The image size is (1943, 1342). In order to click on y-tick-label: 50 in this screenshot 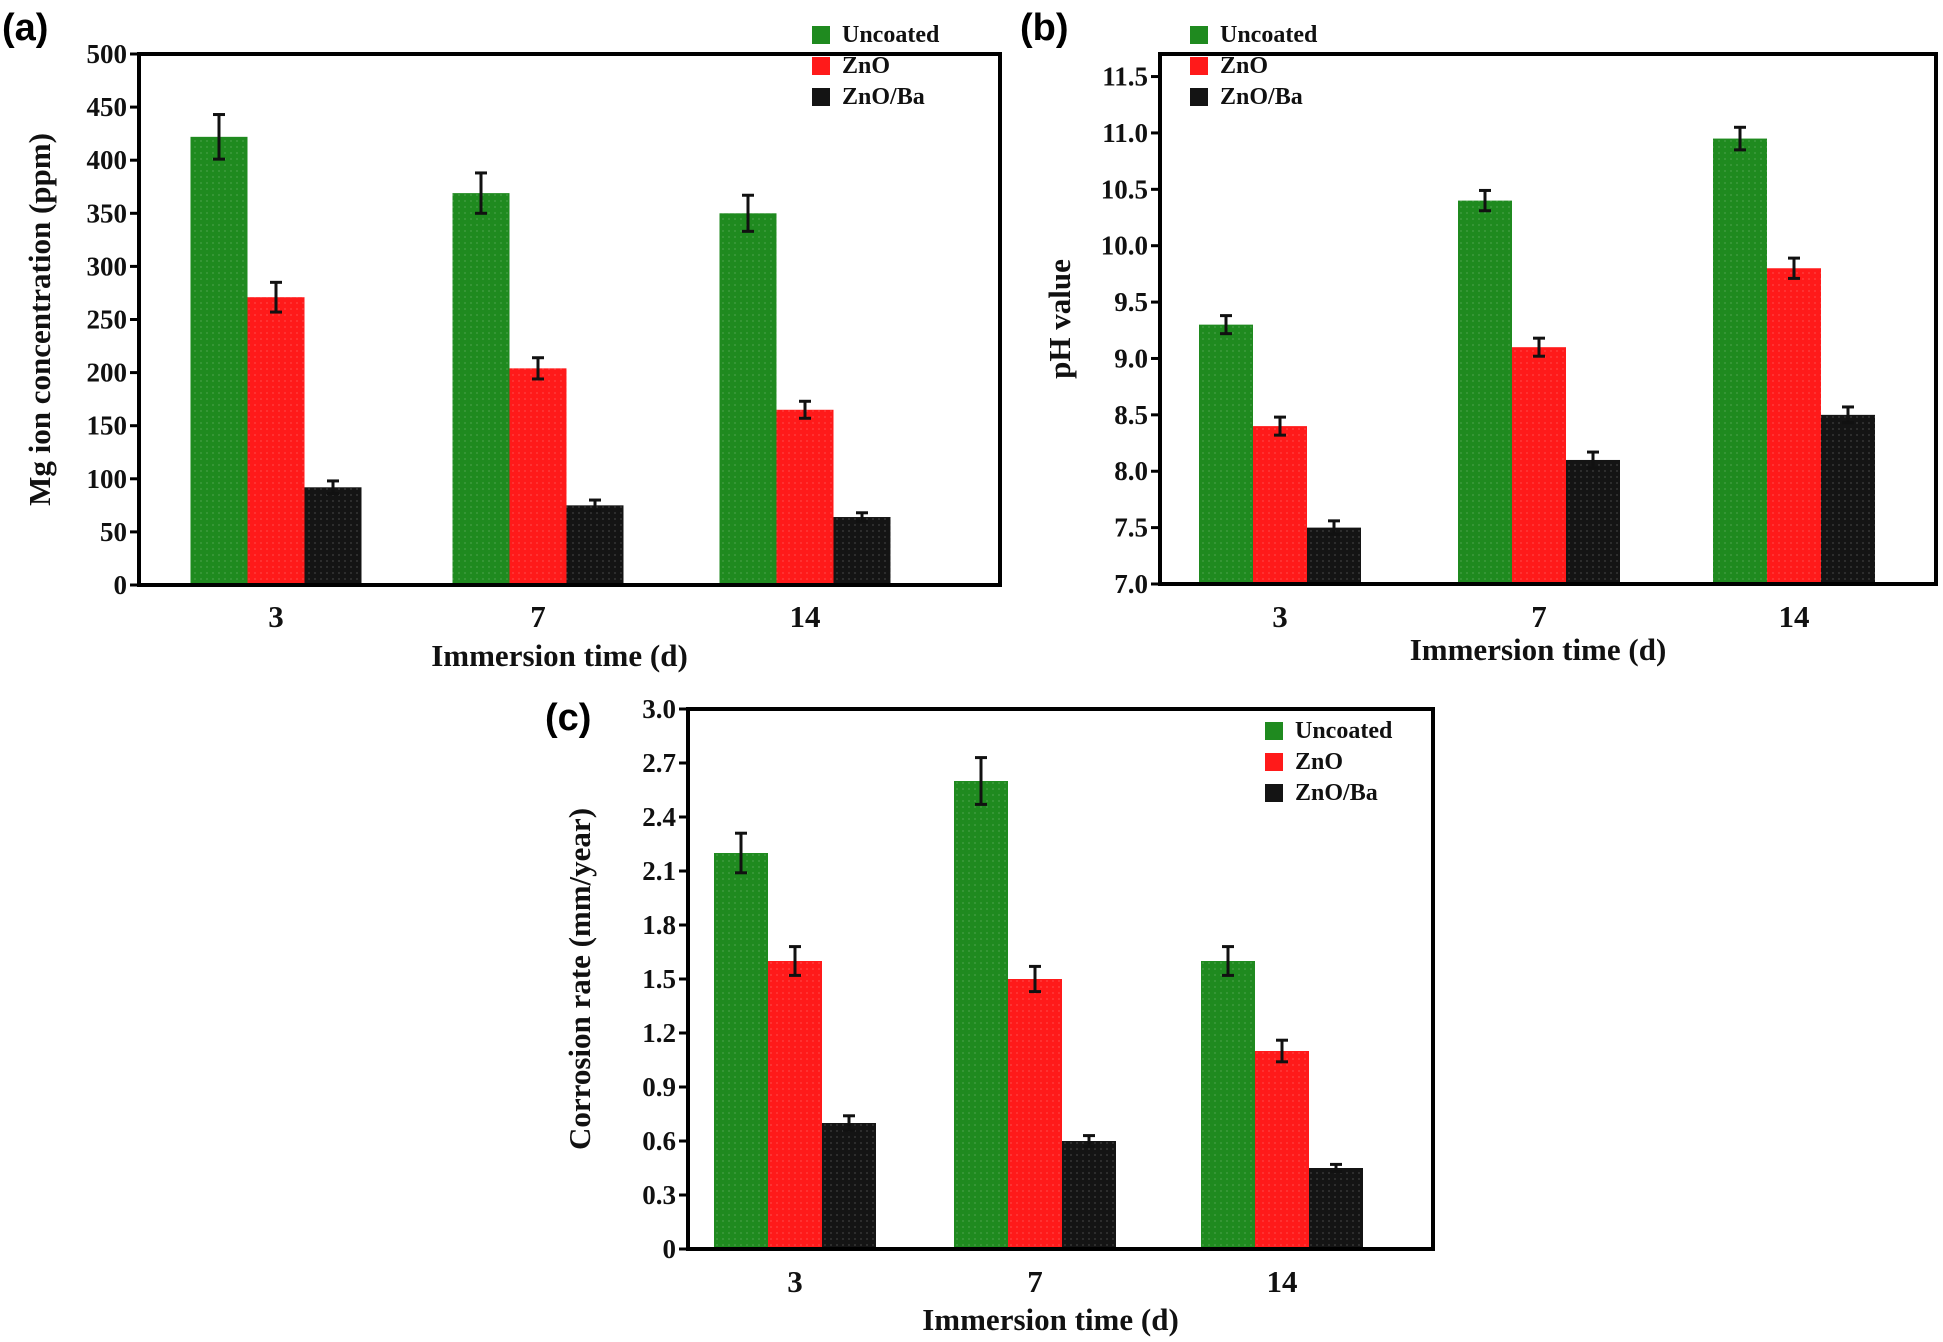, I will do `click(113, 532)`.